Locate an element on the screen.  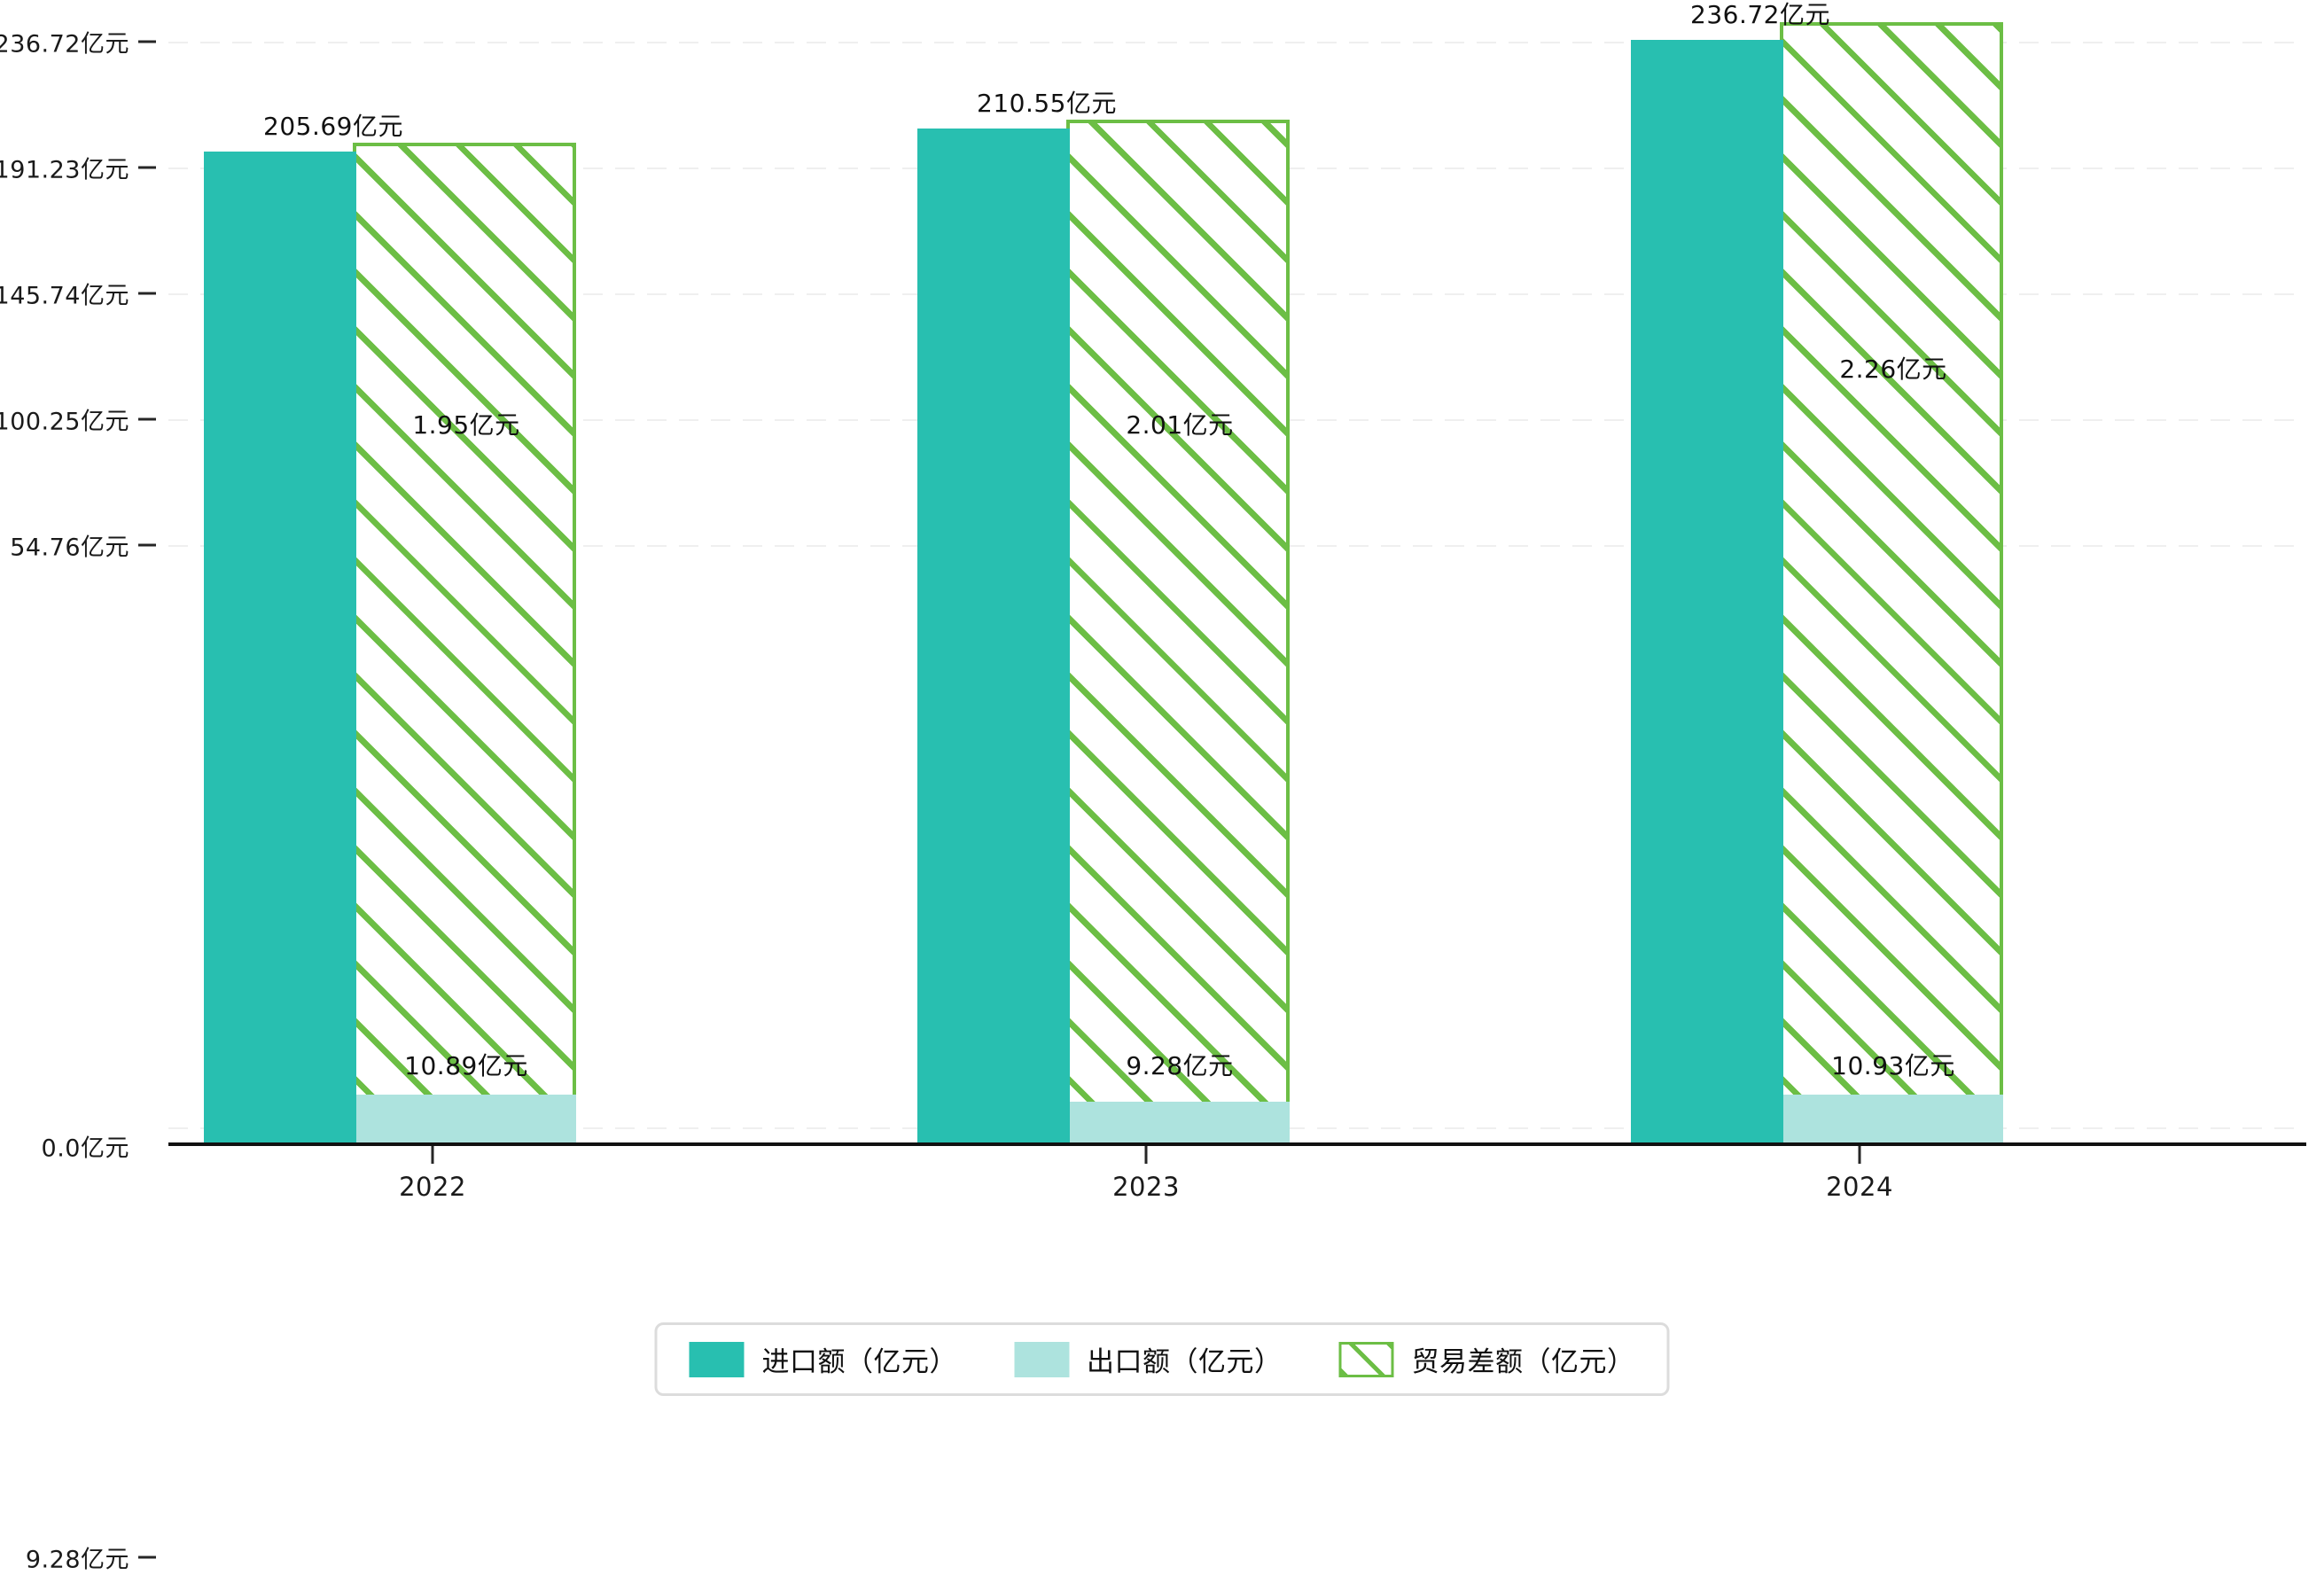
bar-export-2023 is located at coordinates (1180, 1124).